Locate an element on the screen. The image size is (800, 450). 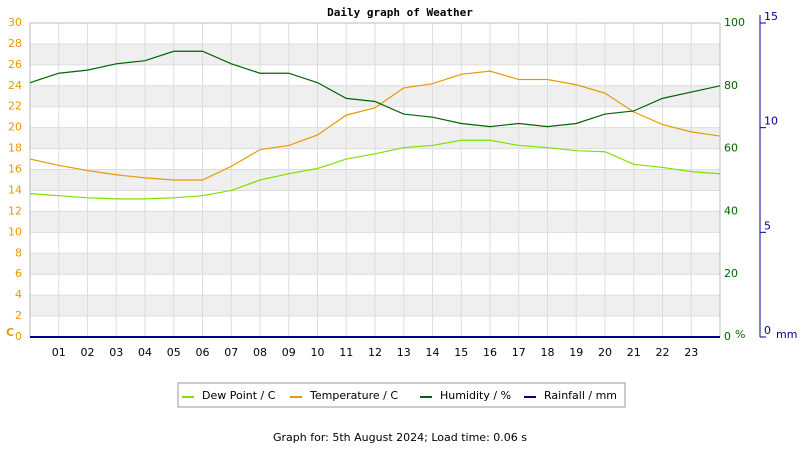
y-tick-label: 6 is located at coordinates (18, 273).